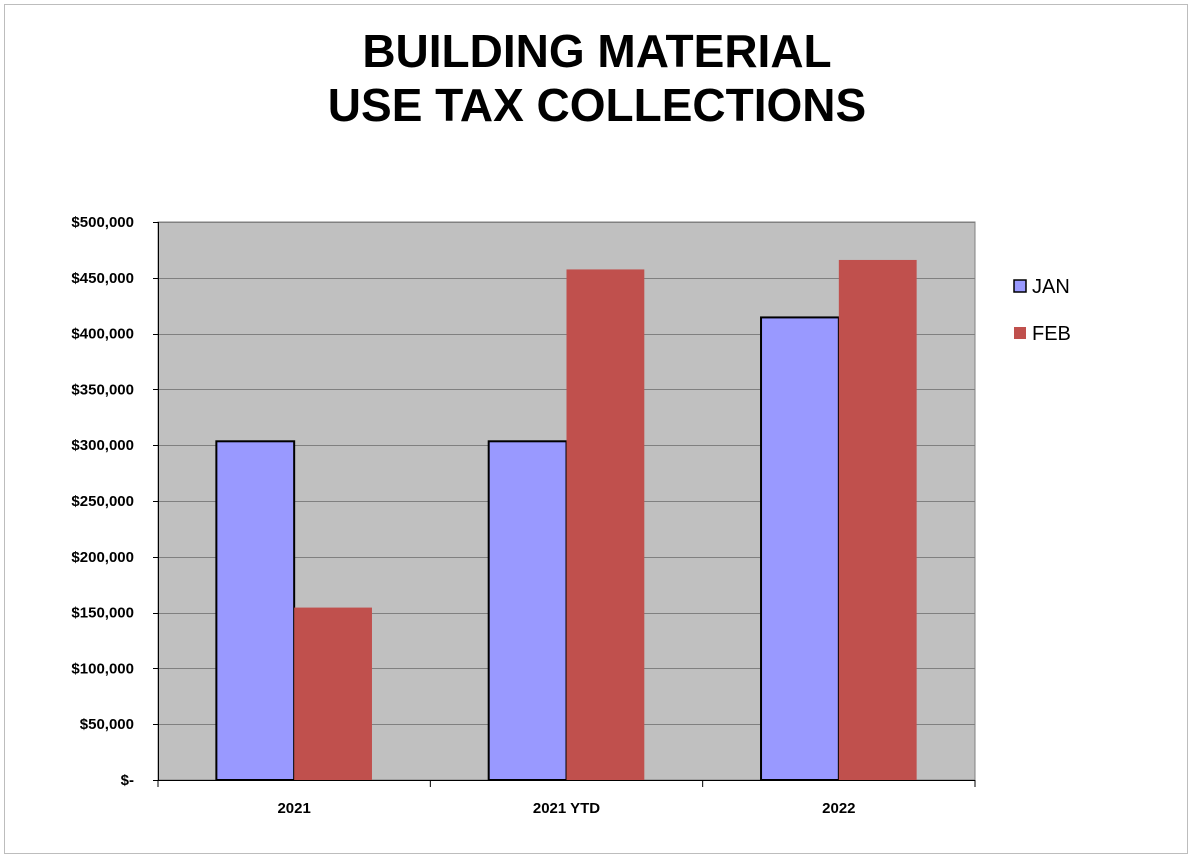 This screenshot has height=854, width=1194. What do you see at coordinates (333, 693) in the screenshot?
I see `bar-feb-2021` at bounding box center [333, 693].